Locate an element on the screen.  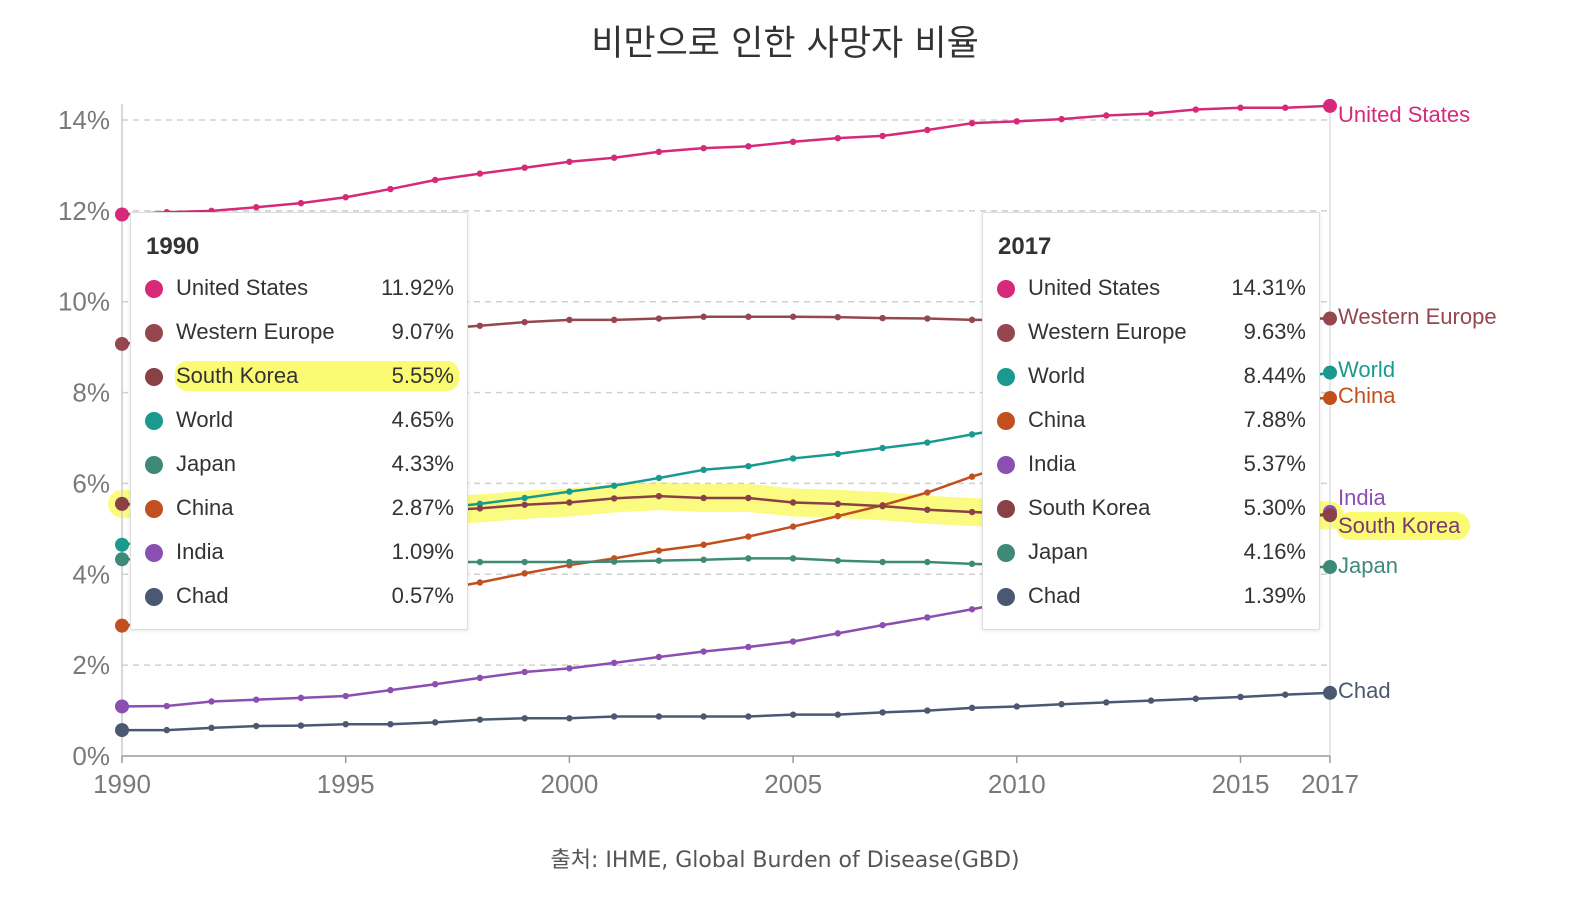
end-label-highlight is located at coordinates (1403, 526).